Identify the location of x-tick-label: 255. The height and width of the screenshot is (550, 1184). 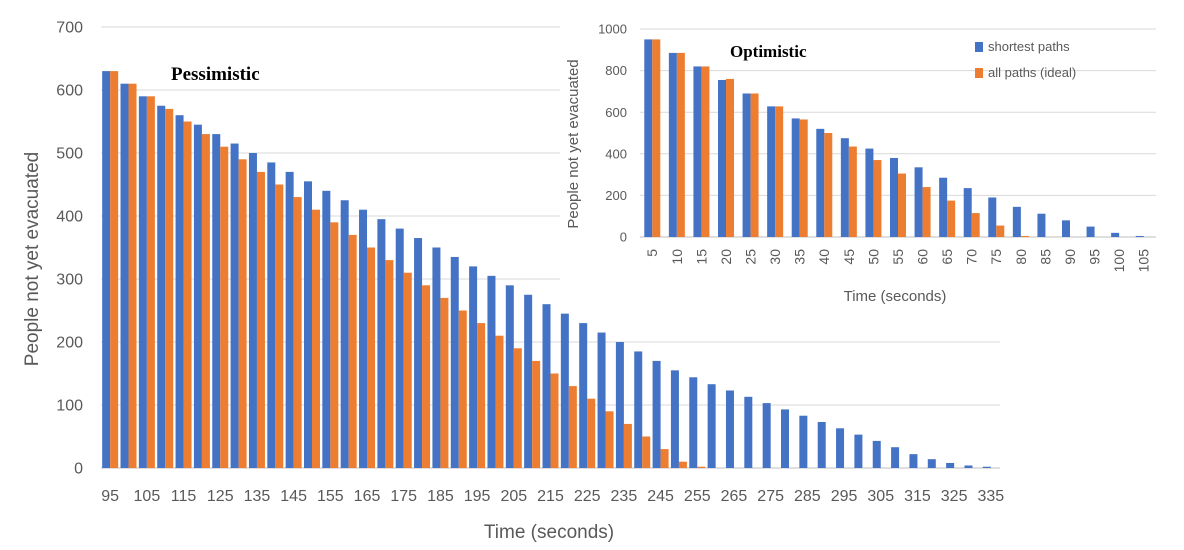
(697, 496).